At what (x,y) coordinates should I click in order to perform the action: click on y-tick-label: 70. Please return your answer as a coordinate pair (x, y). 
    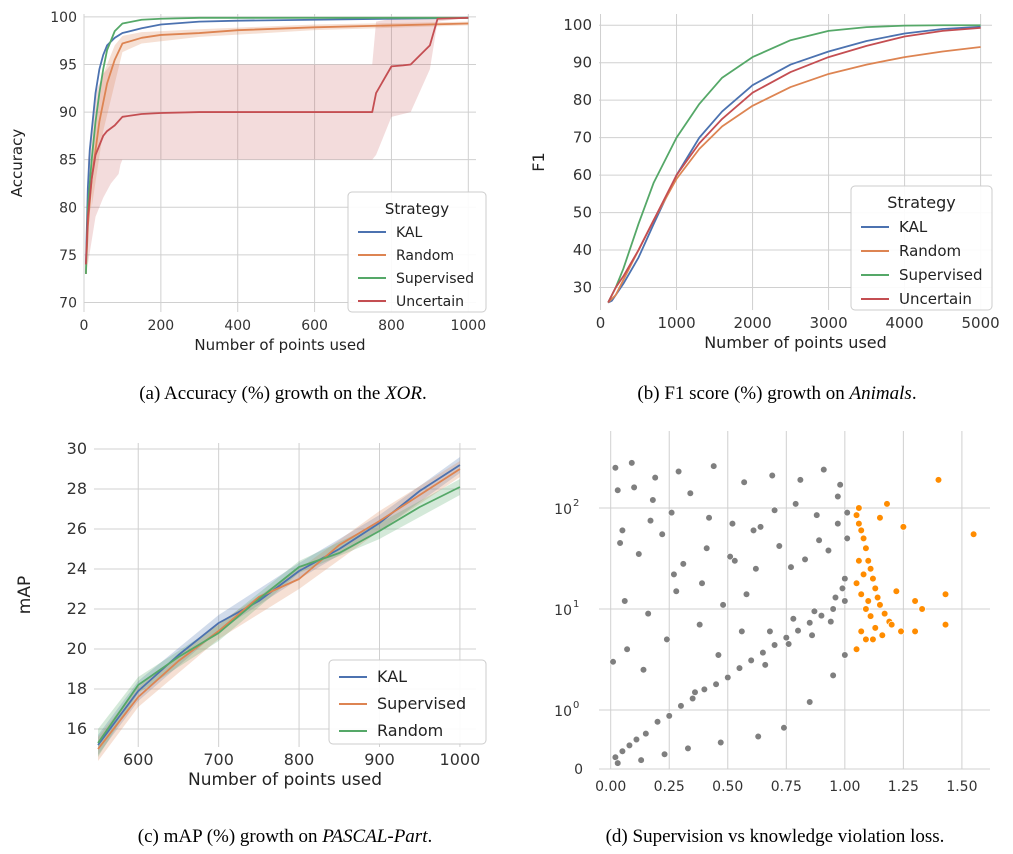
    Looking at the image, I should click on (582, 138).